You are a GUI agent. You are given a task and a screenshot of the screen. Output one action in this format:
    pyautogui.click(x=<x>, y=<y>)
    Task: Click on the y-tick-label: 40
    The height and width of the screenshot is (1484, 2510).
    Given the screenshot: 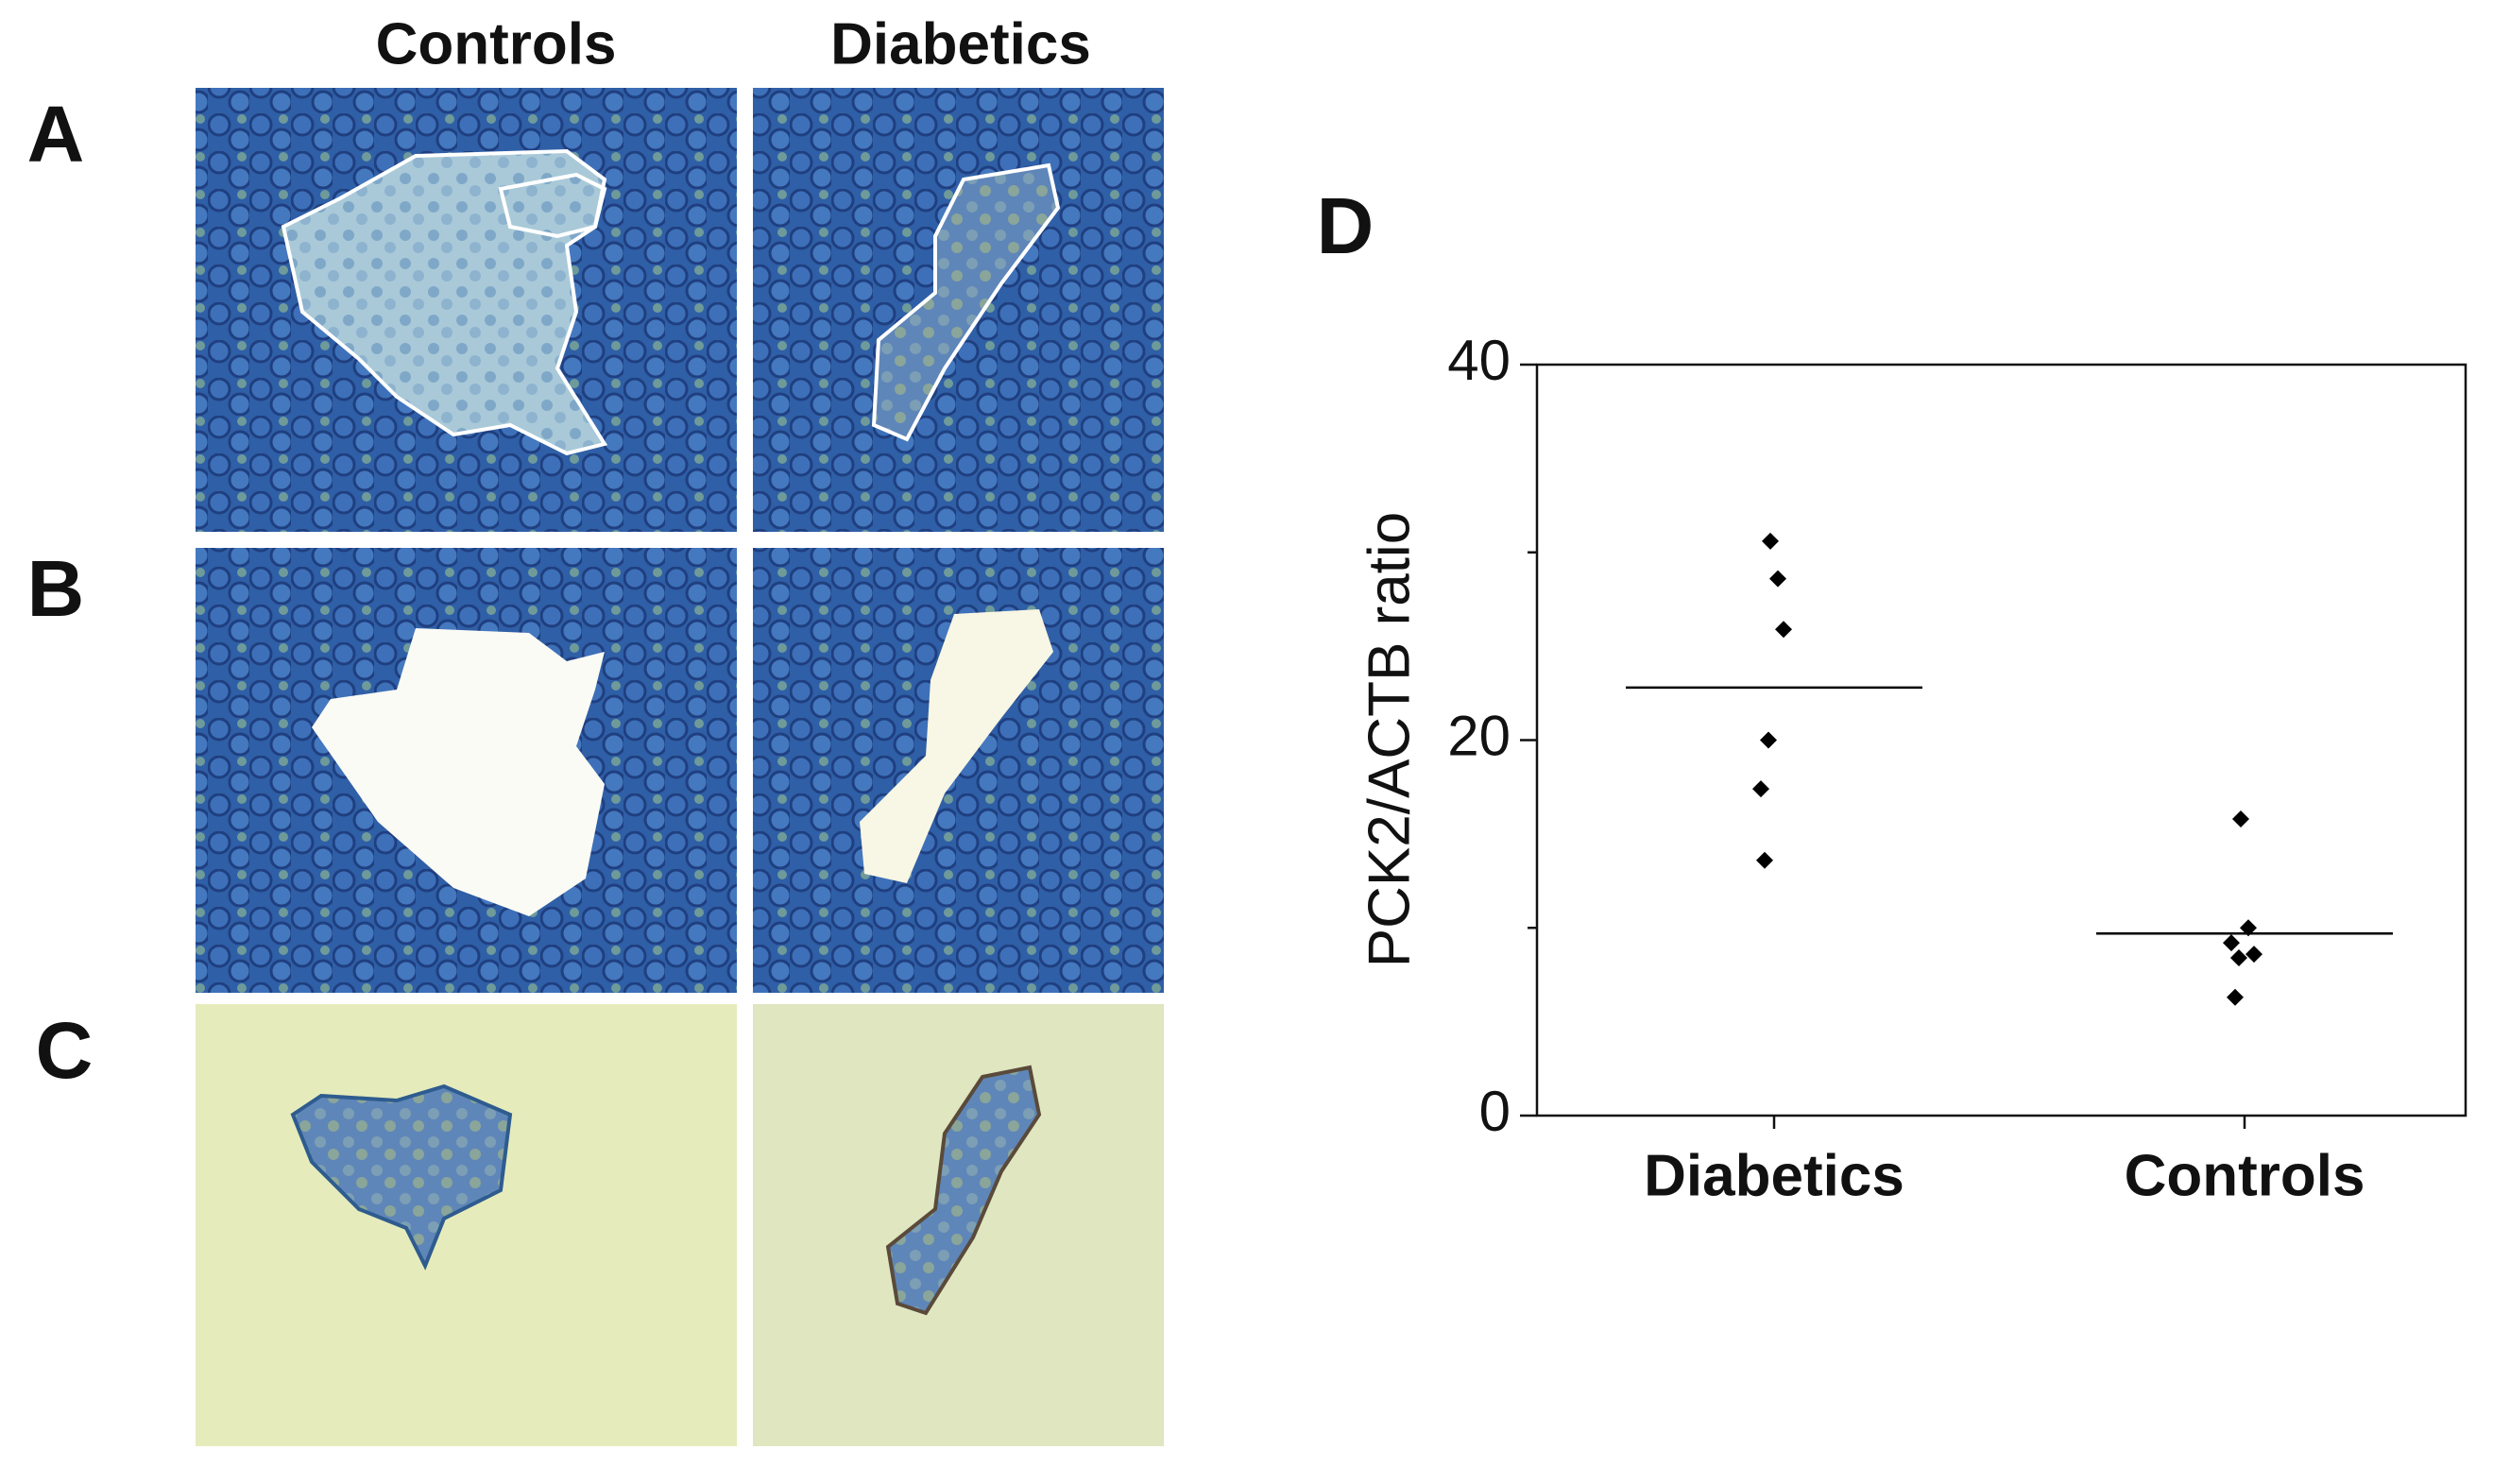 What is the action you would take?
    pyautogui.click(x=1479, y=361)
    